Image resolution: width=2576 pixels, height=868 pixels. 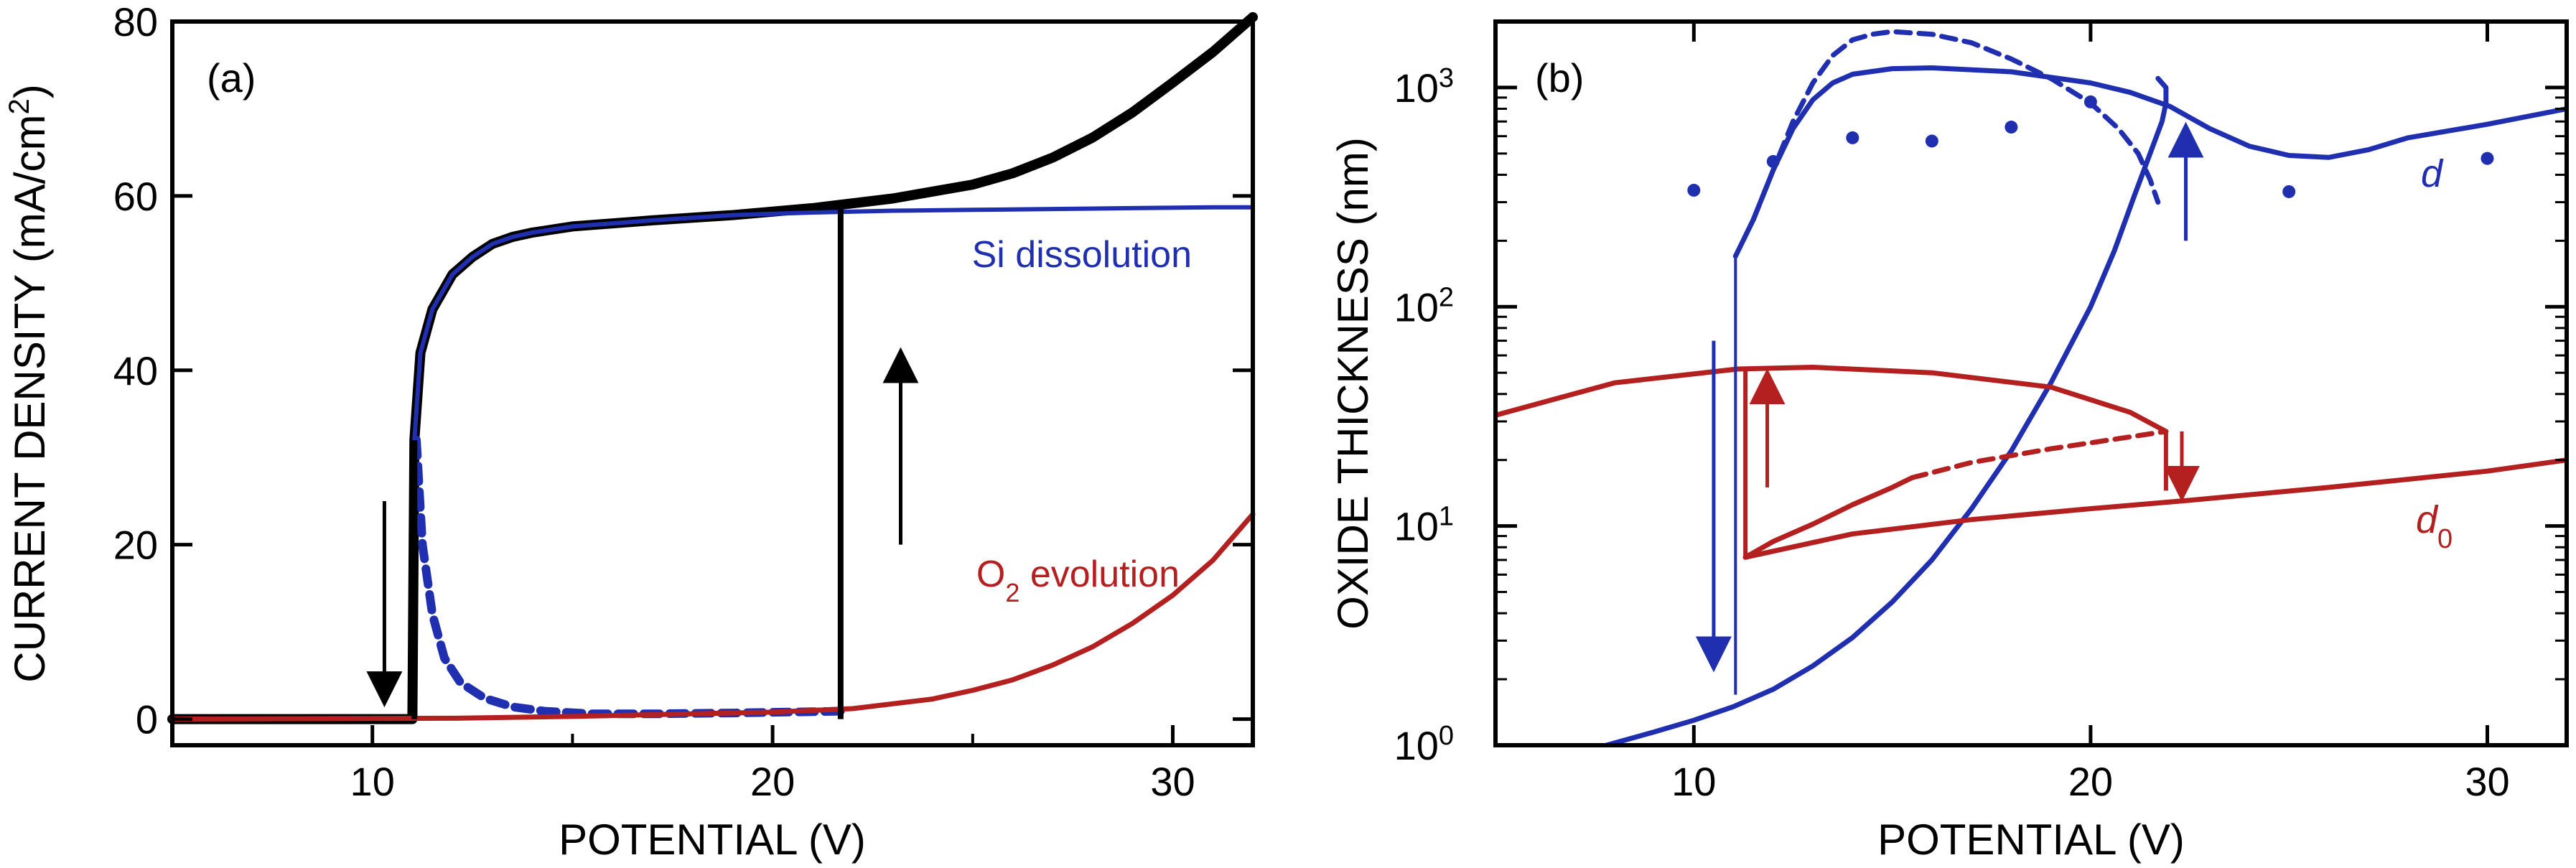 I want to click on panel-a-ylabel-sup: 2, so click(x=19, y=106).